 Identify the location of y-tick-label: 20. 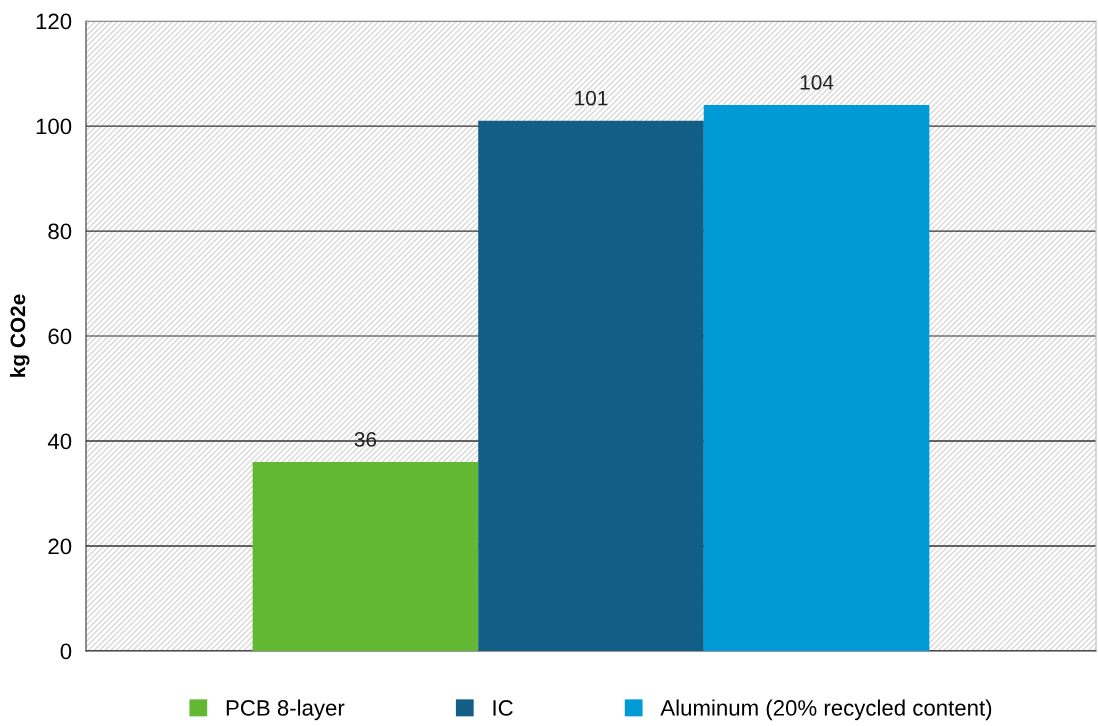
(60, 546).